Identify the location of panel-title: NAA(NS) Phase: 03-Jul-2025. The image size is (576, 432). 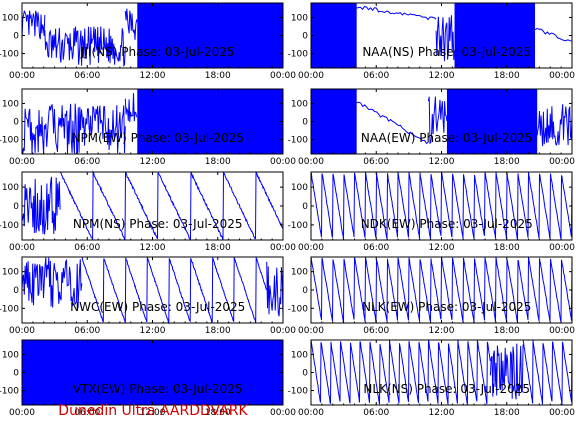
(446, 52).